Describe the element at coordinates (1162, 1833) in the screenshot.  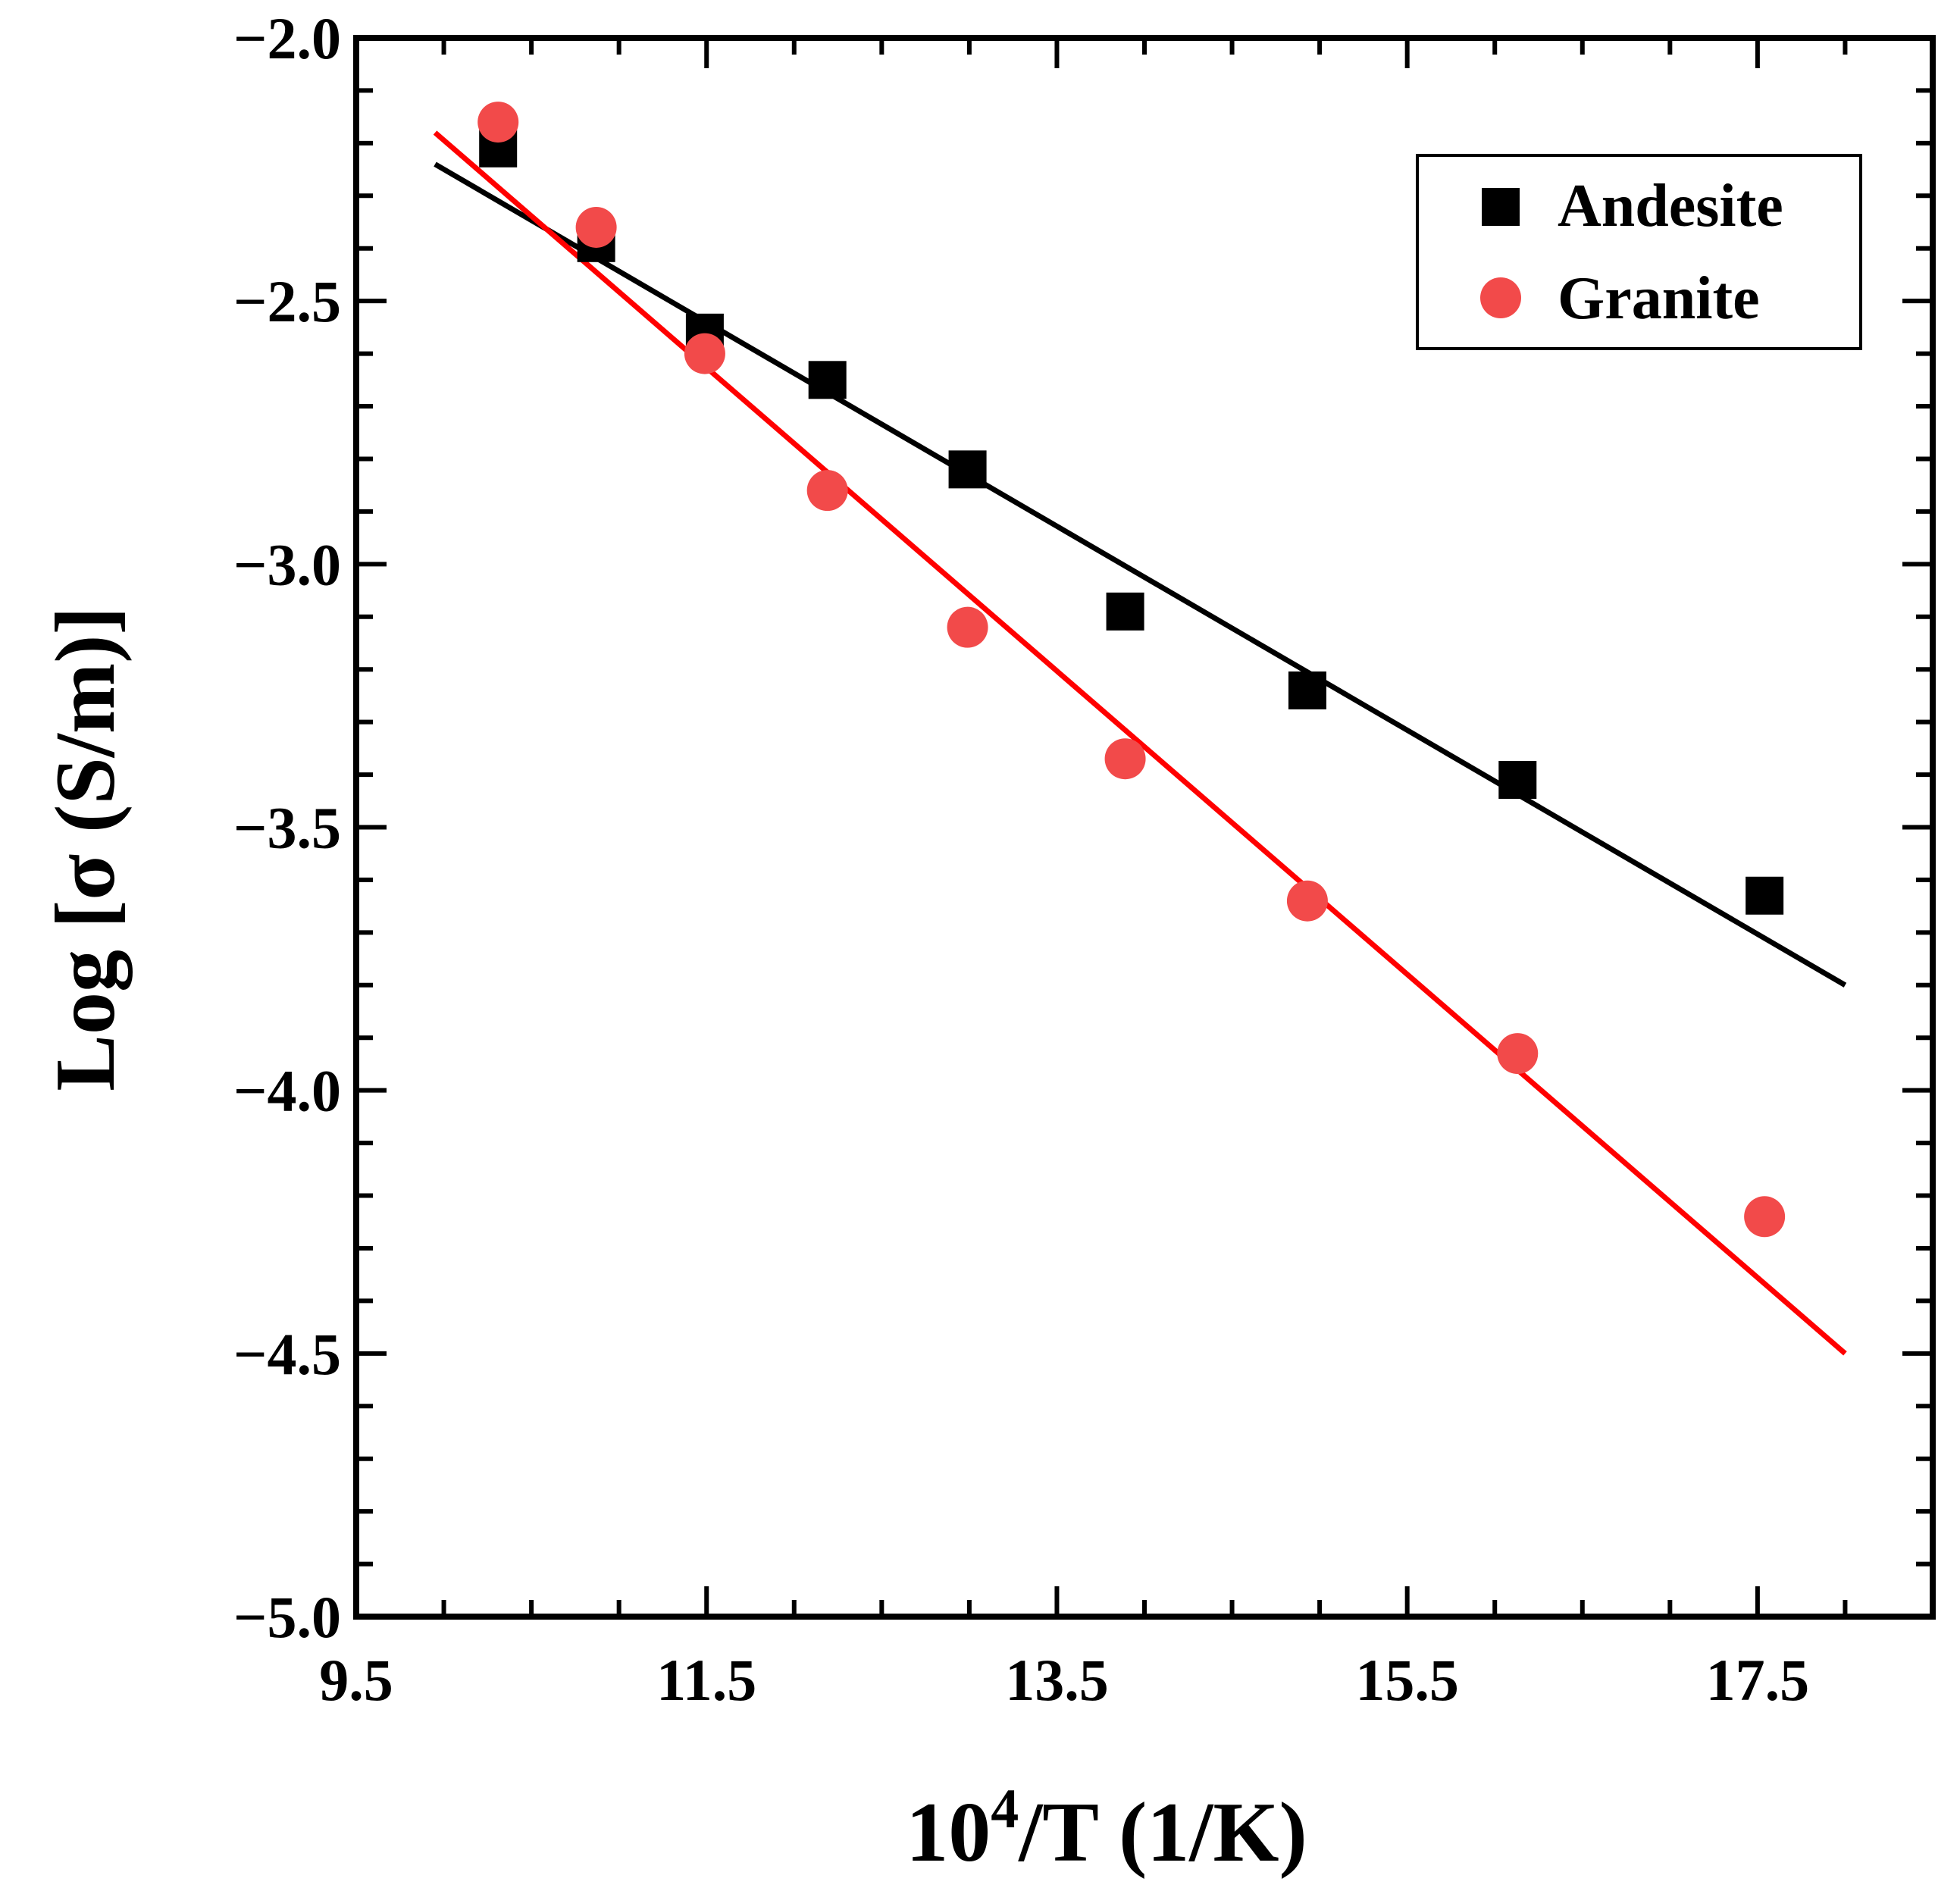
I see `x-axis-title-rest: /T (1/K)` at that location.